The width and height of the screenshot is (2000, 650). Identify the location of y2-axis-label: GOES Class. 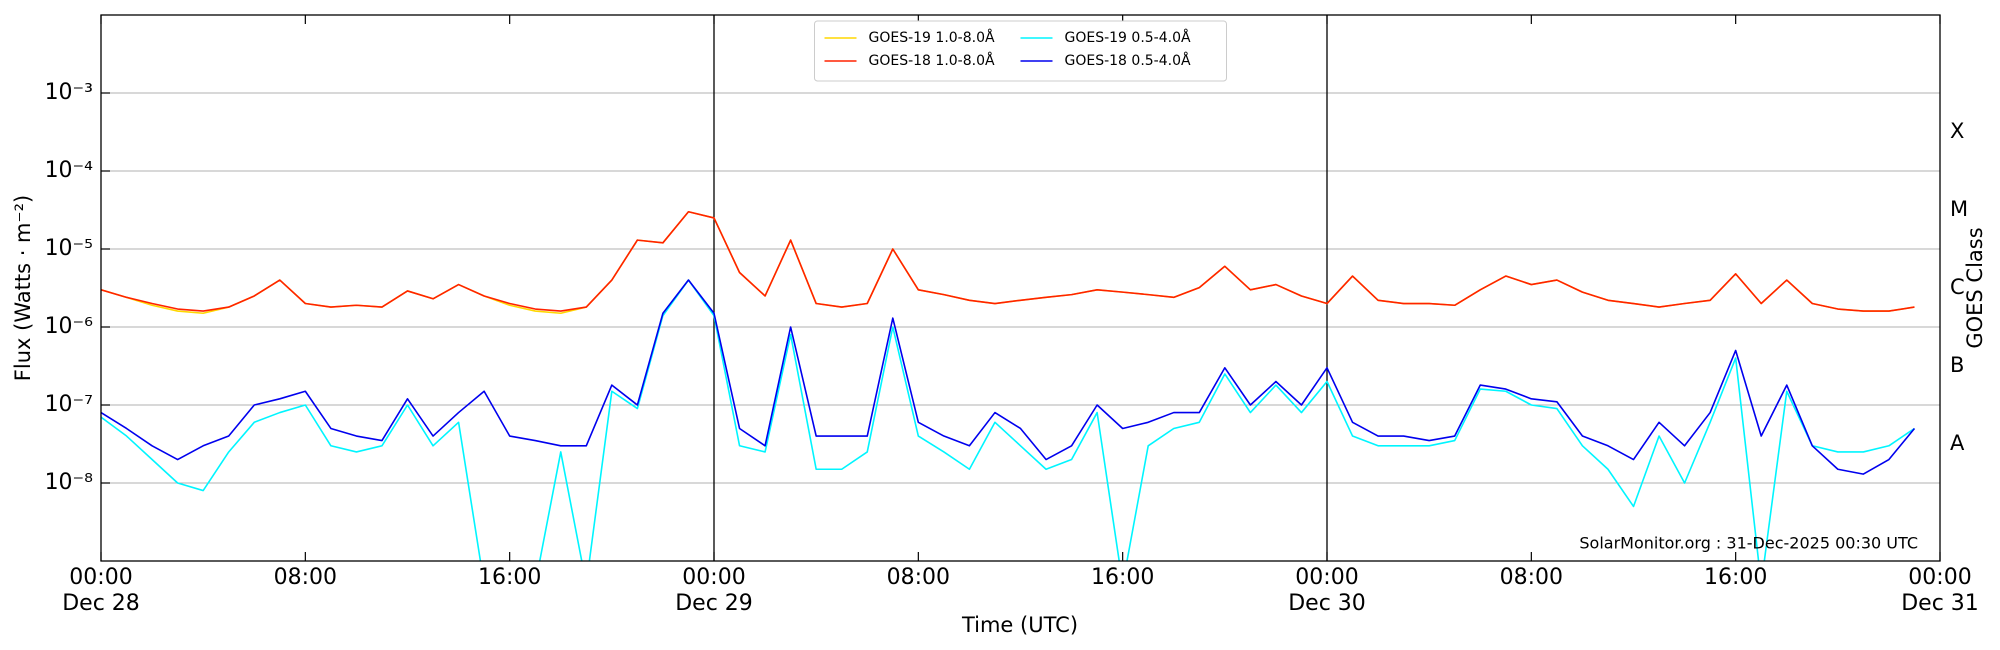
(1975, 287).